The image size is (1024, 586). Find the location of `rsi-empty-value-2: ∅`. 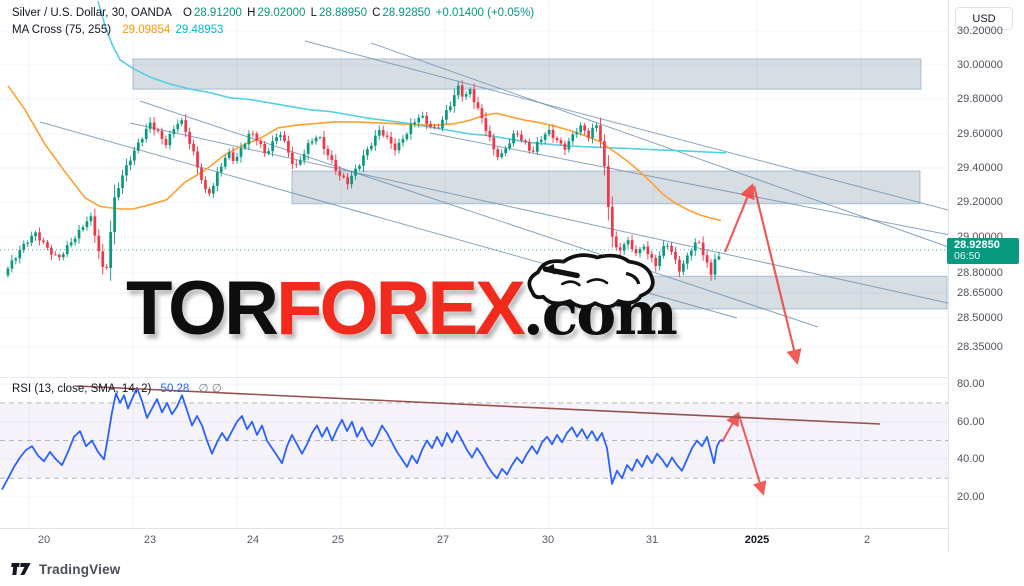

rsi-empty-value-2: ∅ is located at coordinates (216, 389).